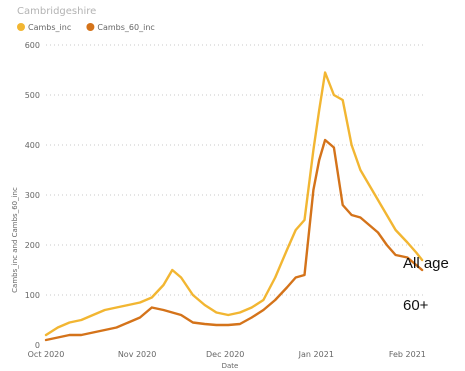  I want to click on y-tick-label-400: 400, so click(32, 145).